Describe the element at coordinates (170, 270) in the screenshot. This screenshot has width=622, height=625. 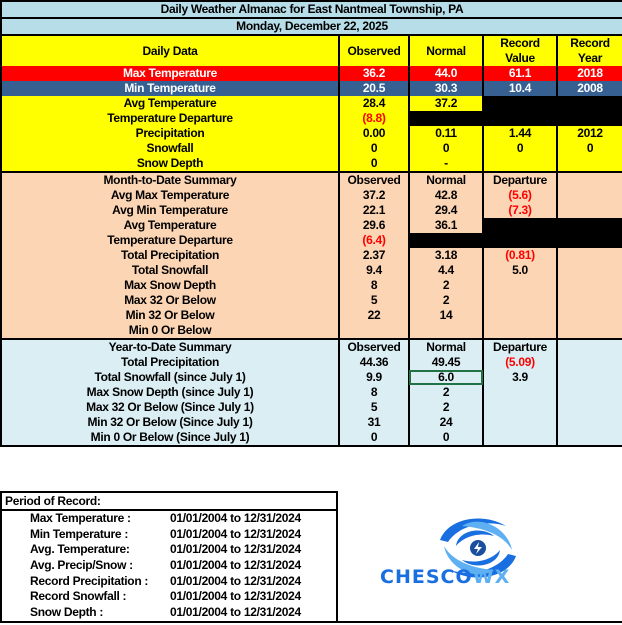
I see `row-label: Total Snowfall` at that location.